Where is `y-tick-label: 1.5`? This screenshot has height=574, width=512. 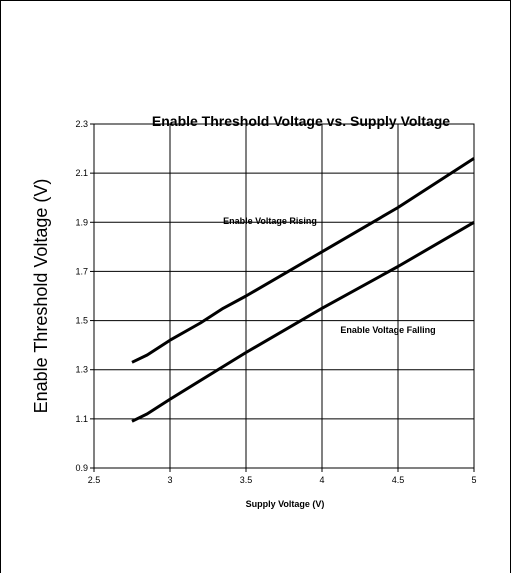
y-tick-label: 1.5 is located at coordinates (81, 321).